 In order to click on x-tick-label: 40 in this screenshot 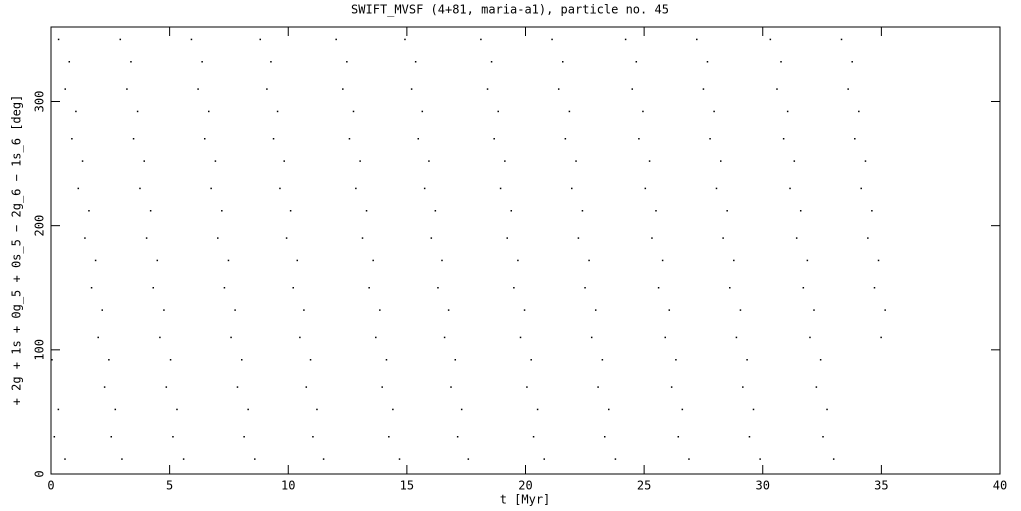, I will do `click(1000, 486)`.